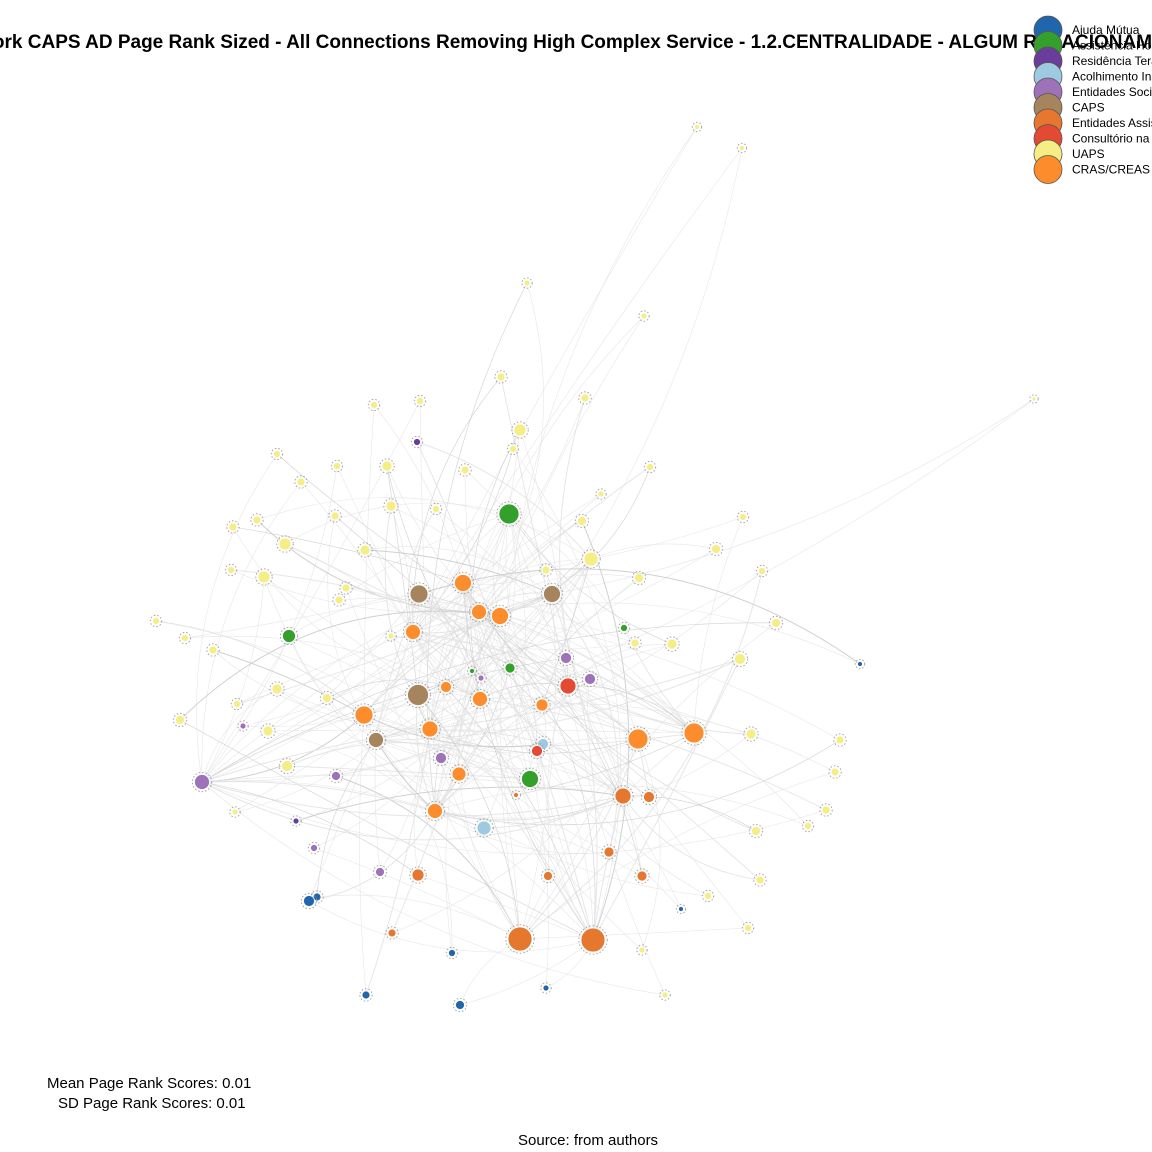 The image size is (1152, 1152). I want to click on legend-label: CAPS, so click(1088, 108).